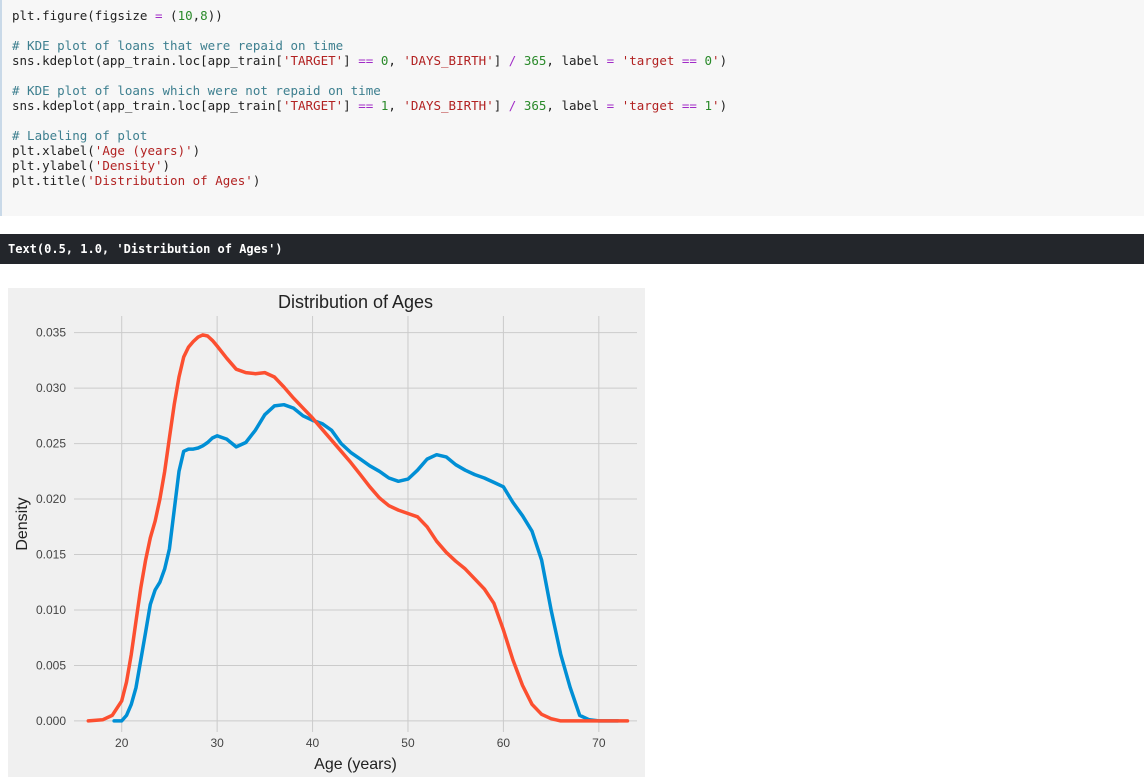 The width and height of the screenshot is (1144, 781). What do you see at coordinates (313, 743) in the screenshot?
I see `x-tick-label: 40` at bounding box center [313, 743].